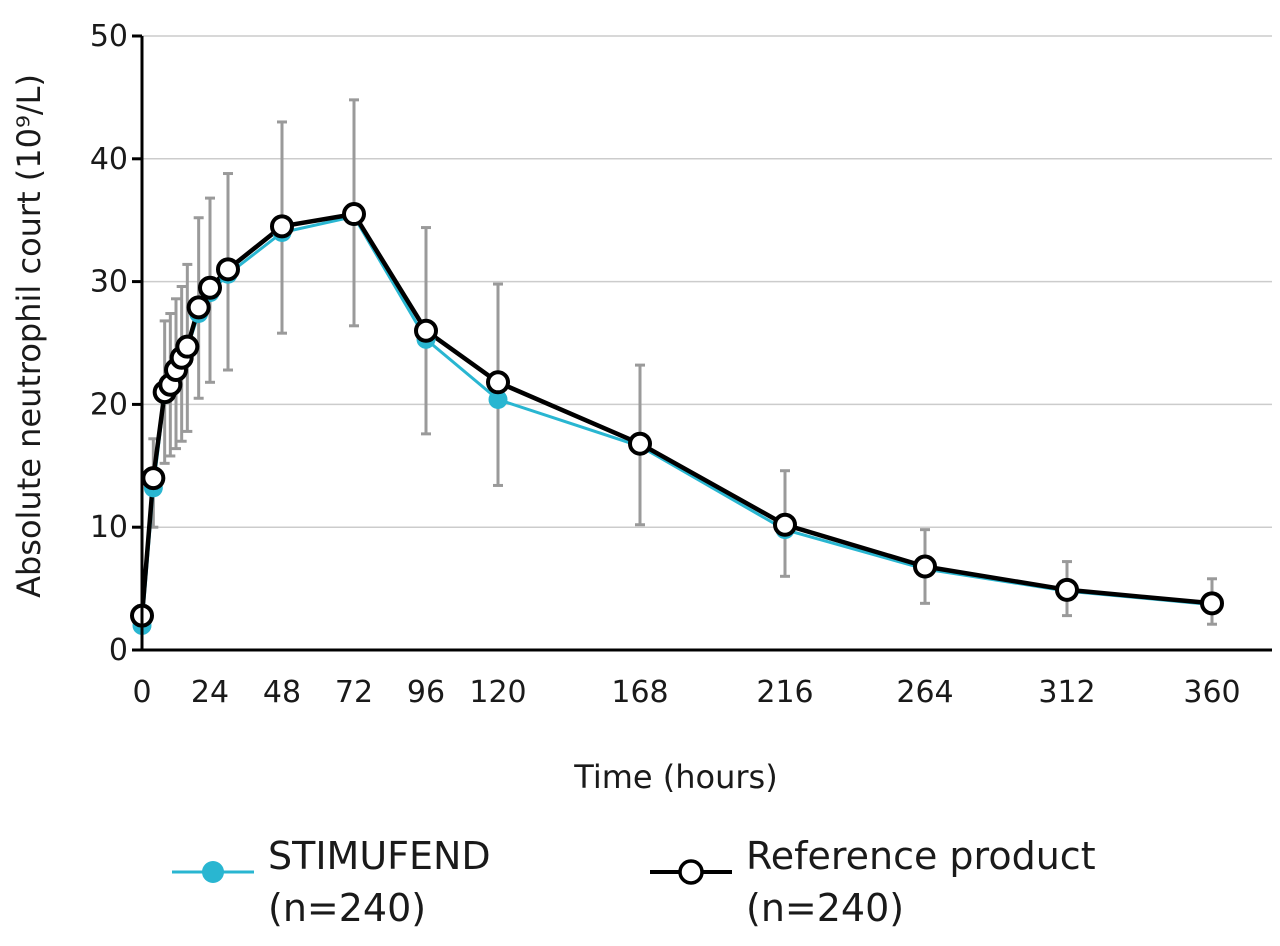  Describe the element at coordinates (1211, 692) in the screenshot. I see `x-tick-label: 360` at that location.